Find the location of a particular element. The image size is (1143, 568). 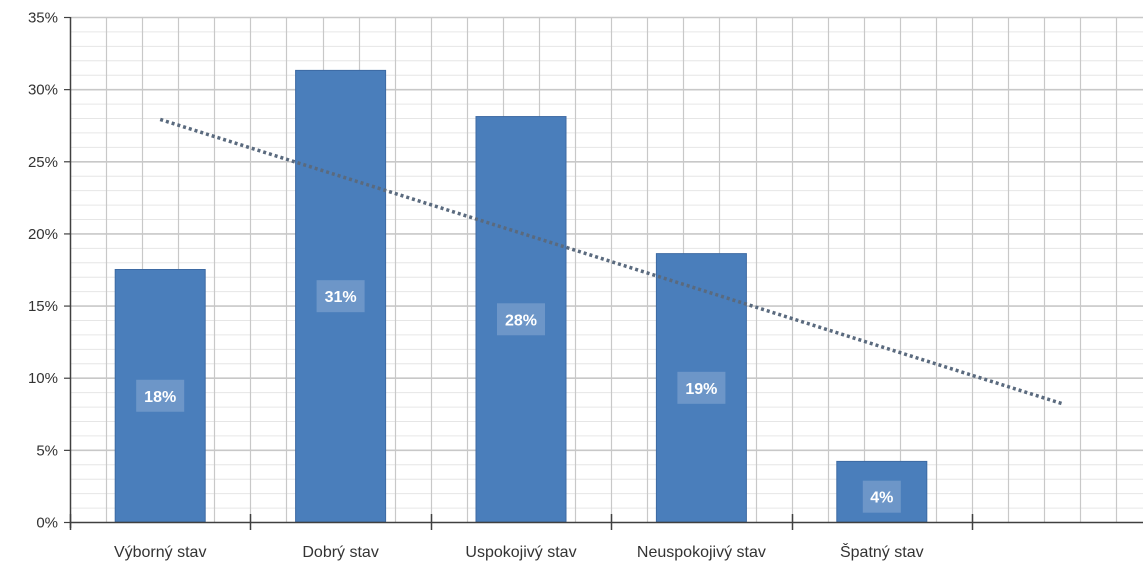

data-label: 4% is located at coordinates (881, 498).